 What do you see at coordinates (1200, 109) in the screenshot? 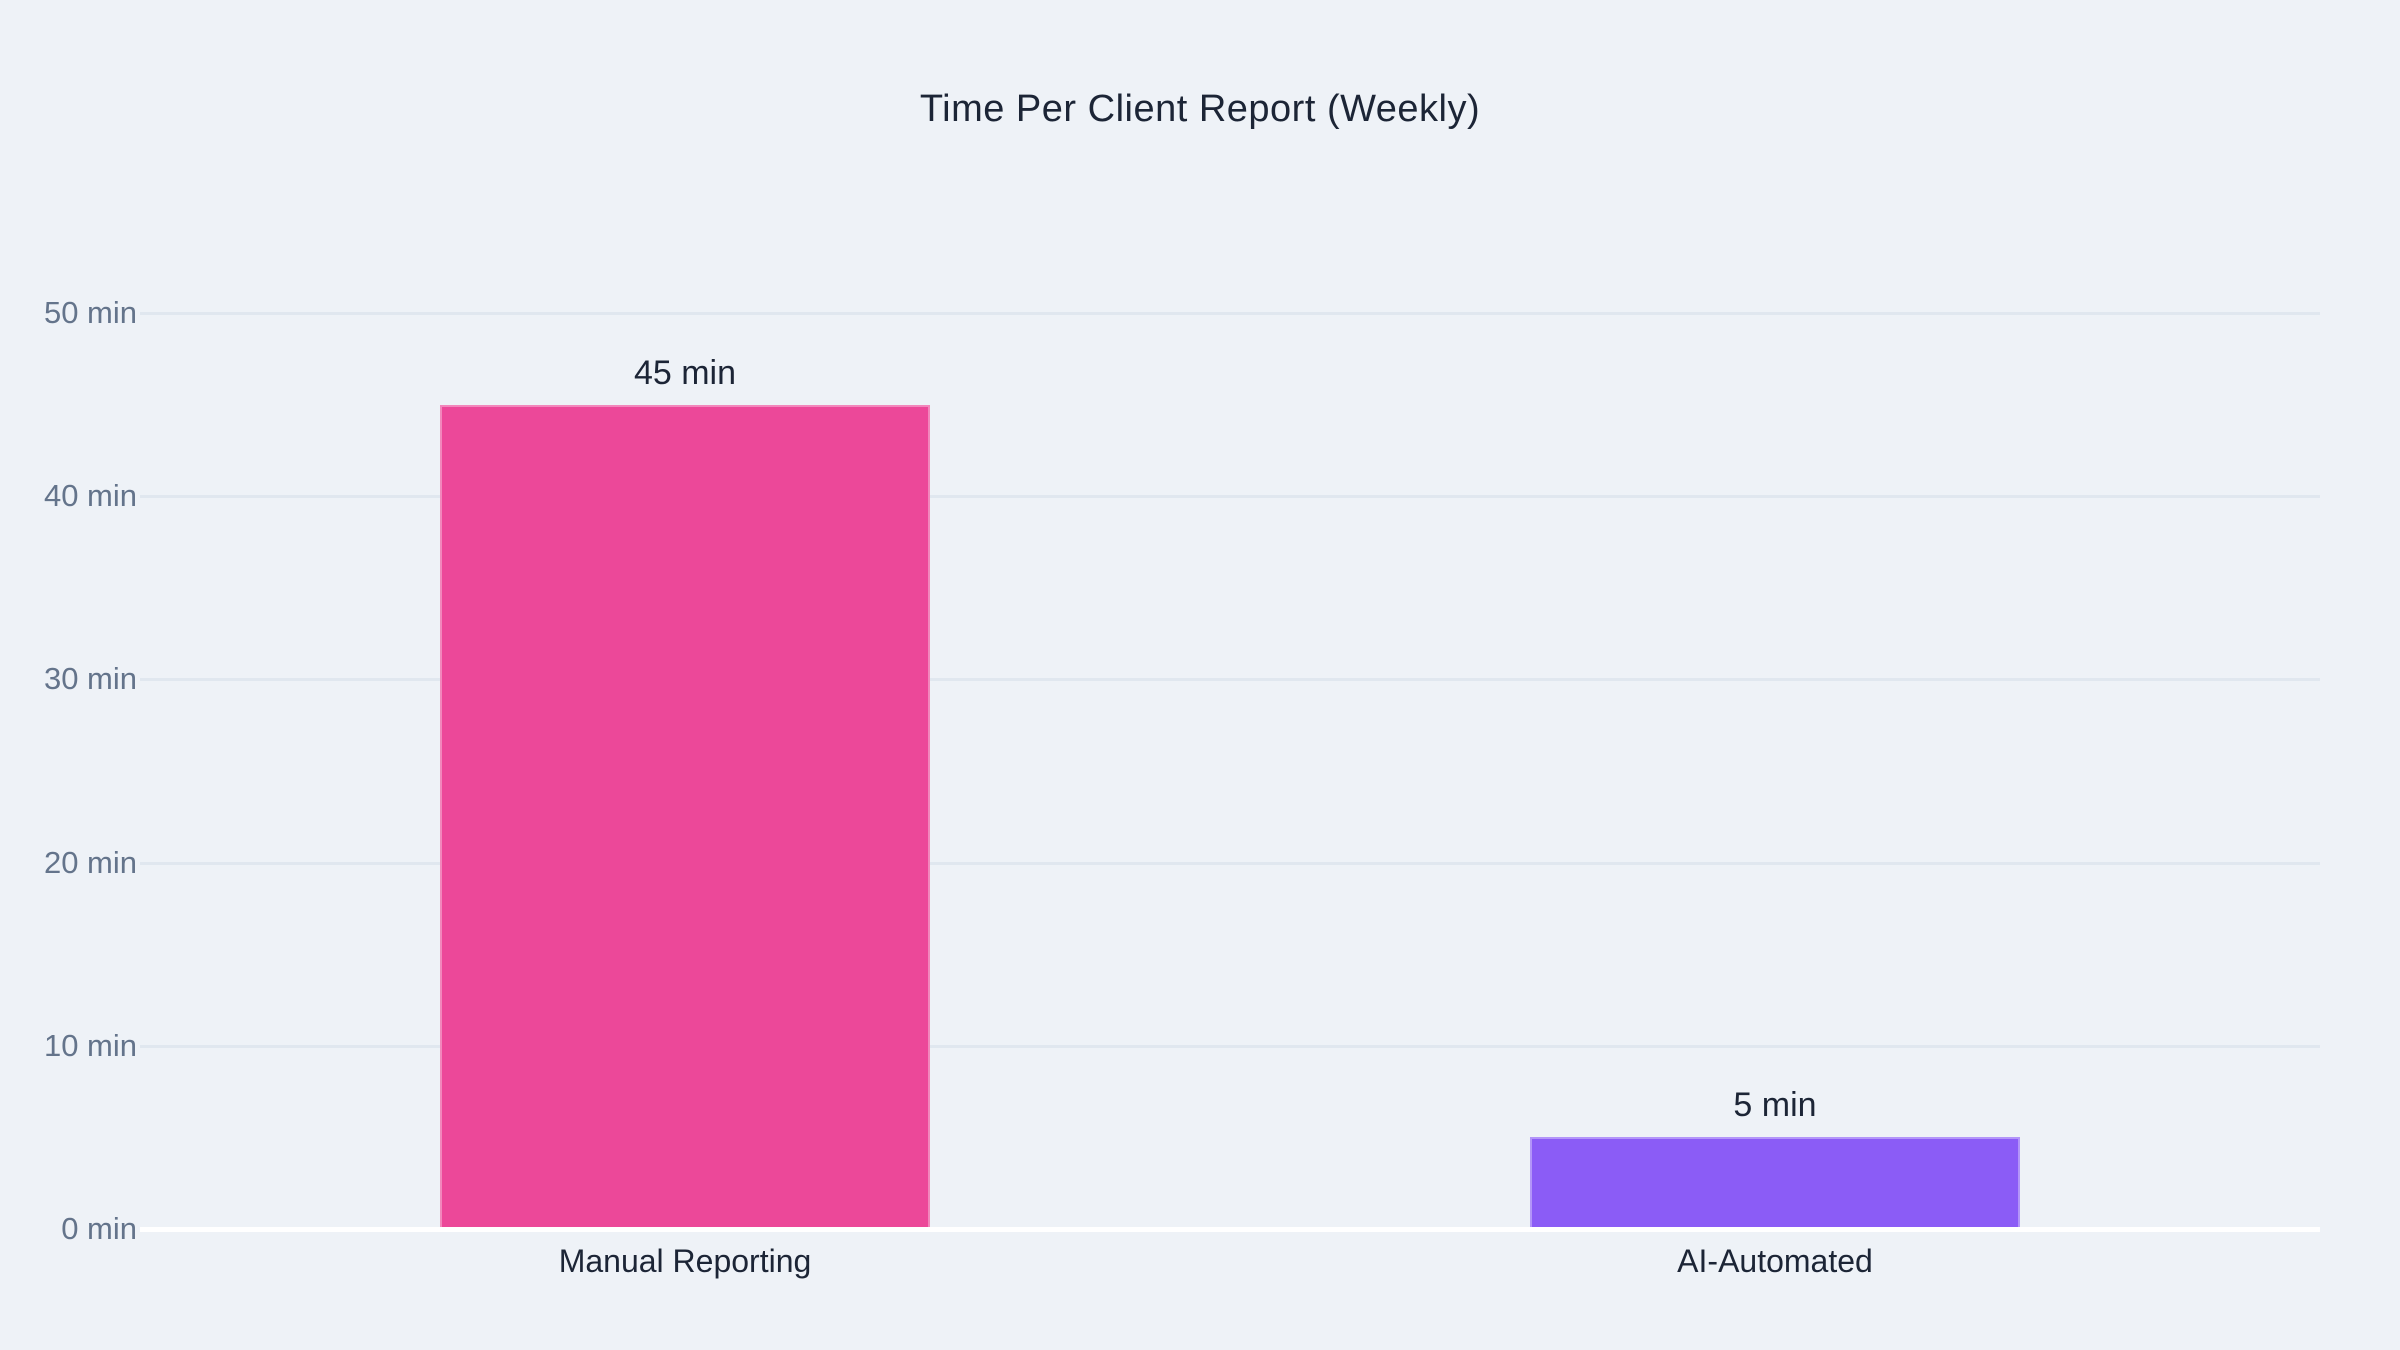
I see `chart-title: Time Per Client Report (Weekly)` at bounding box center [1200, 109].